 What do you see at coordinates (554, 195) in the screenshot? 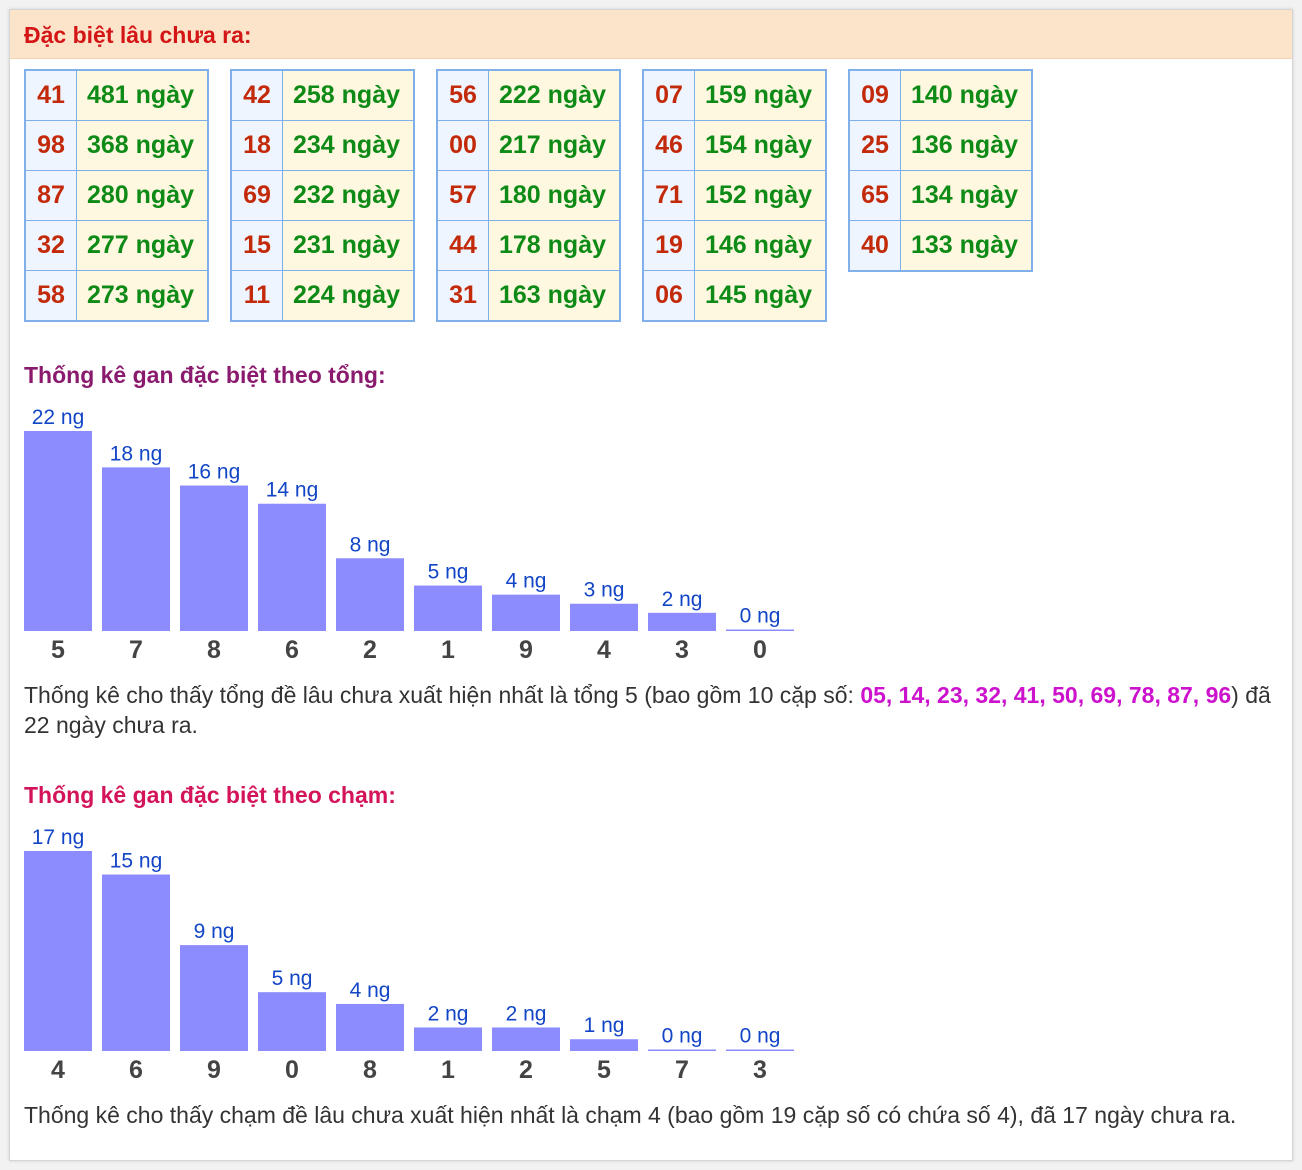
I see `days-absent: 180 ngày` at bounding box center [554, 195].